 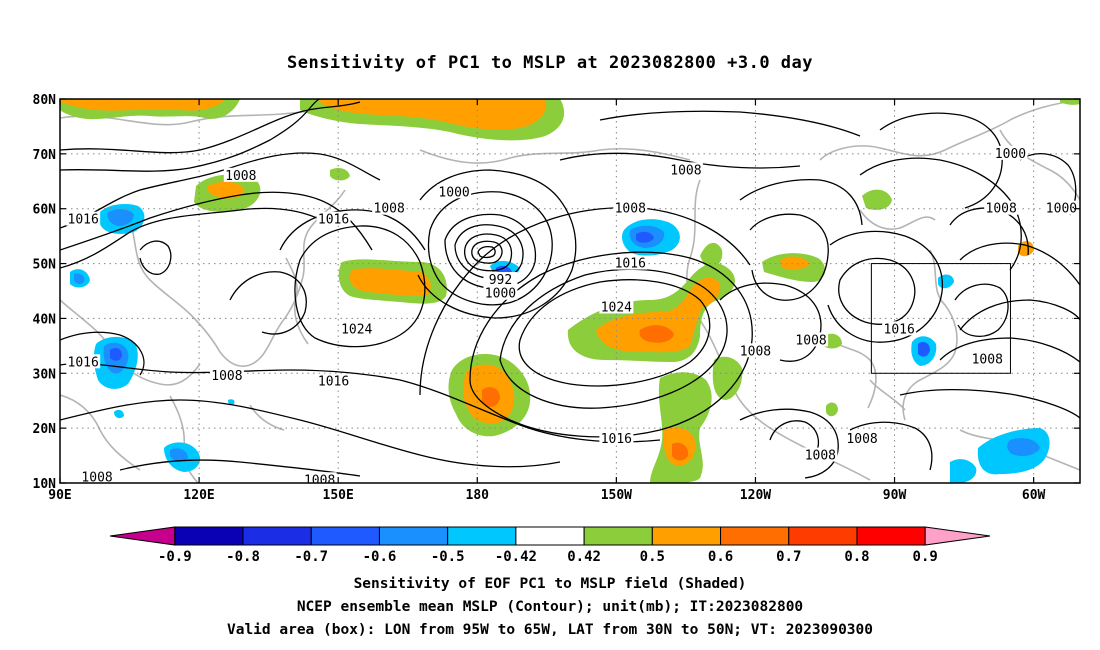 What do you see at coordinates (1034, 495) in the screenshot?
I see `lon-tick-label: 60W` at bounding box center [1034, 495].